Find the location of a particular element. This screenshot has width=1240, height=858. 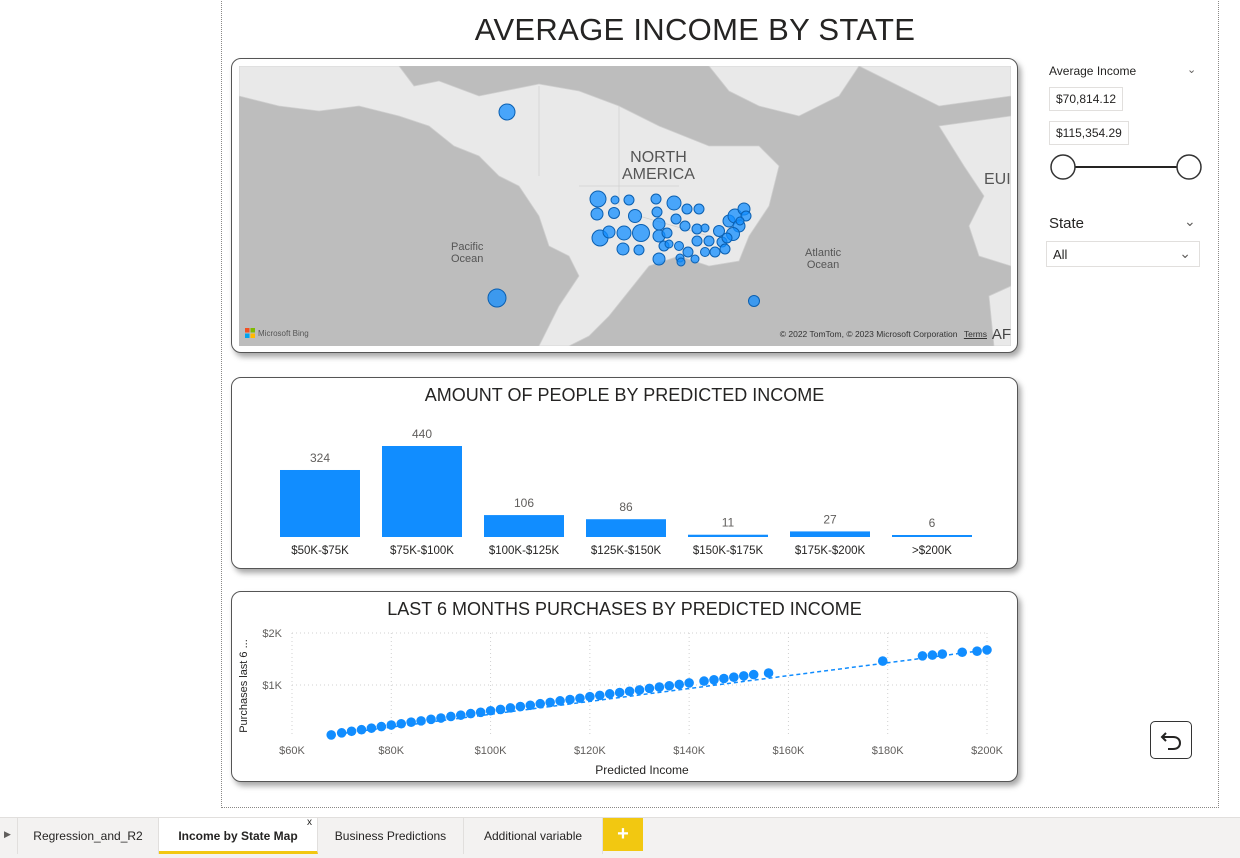

state-slicer-chevron-icon: ⌄ is located at coordinates (1190, 221).